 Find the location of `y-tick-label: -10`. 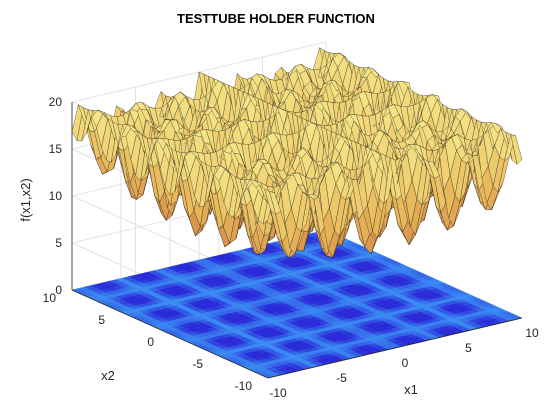

y-tick-label: -10 is located at coordinates (244, 386).